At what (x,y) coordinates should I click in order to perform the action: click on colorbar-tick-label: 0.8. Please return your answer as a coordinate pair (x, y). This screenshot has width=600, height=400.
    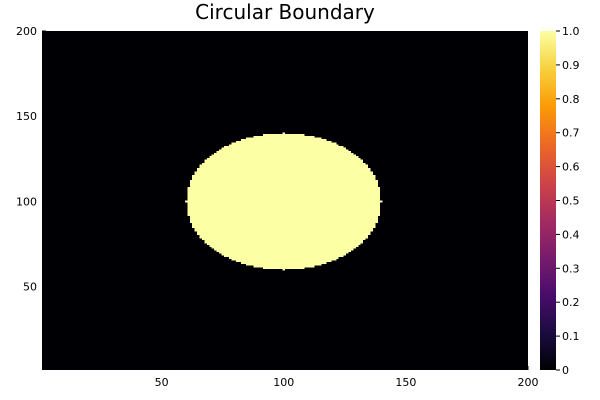
    Looking at the image, I should click on (571, 99).